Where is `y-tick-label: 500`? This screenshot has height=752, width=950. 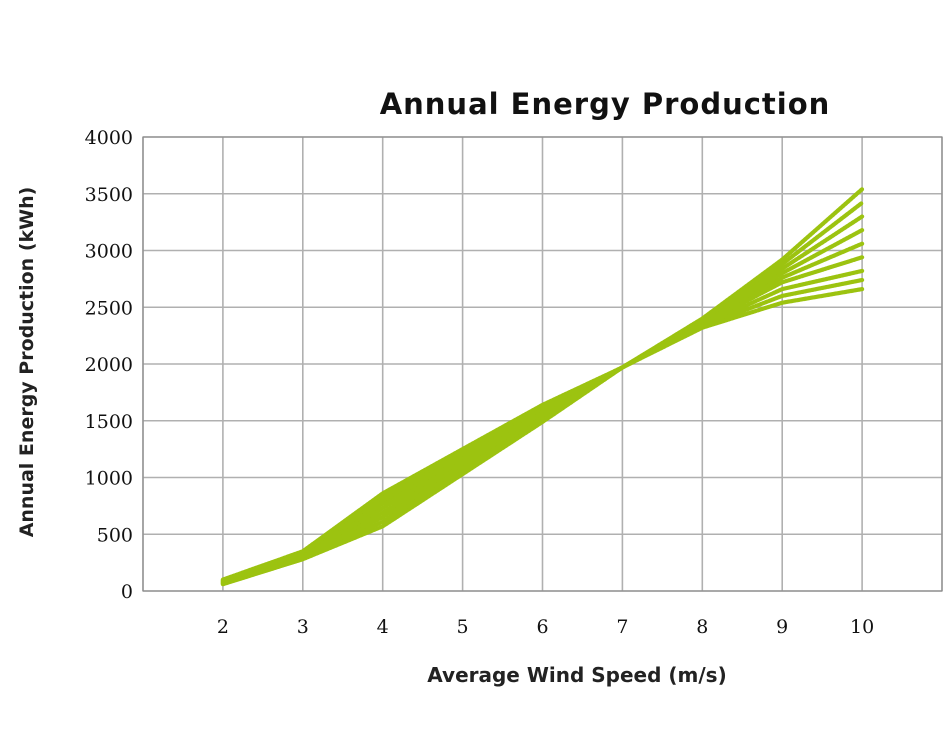
y-tick-label: 500 is located at coordinates (115, 535).